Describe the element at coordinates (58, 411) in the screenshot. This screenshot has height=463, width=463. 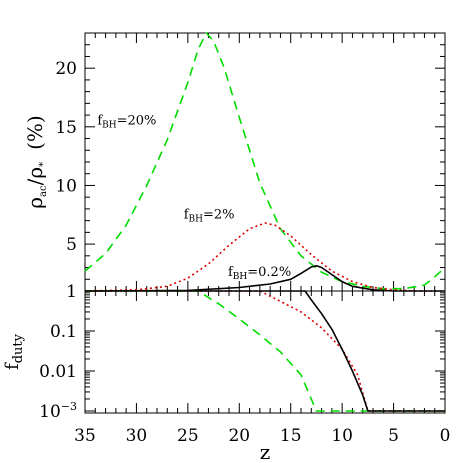
I see `bottom-ytick-label-exp: 10−3` at that location.